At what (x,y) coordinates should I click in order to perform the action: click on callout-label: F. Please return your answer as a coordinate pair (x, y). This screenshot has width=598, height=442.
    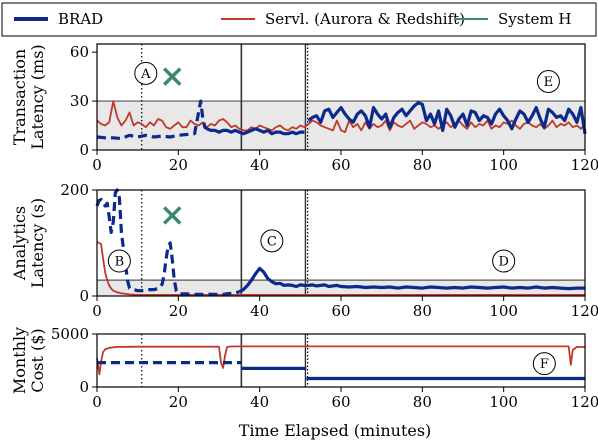
    Looking at the image, I should click on (544, 364).